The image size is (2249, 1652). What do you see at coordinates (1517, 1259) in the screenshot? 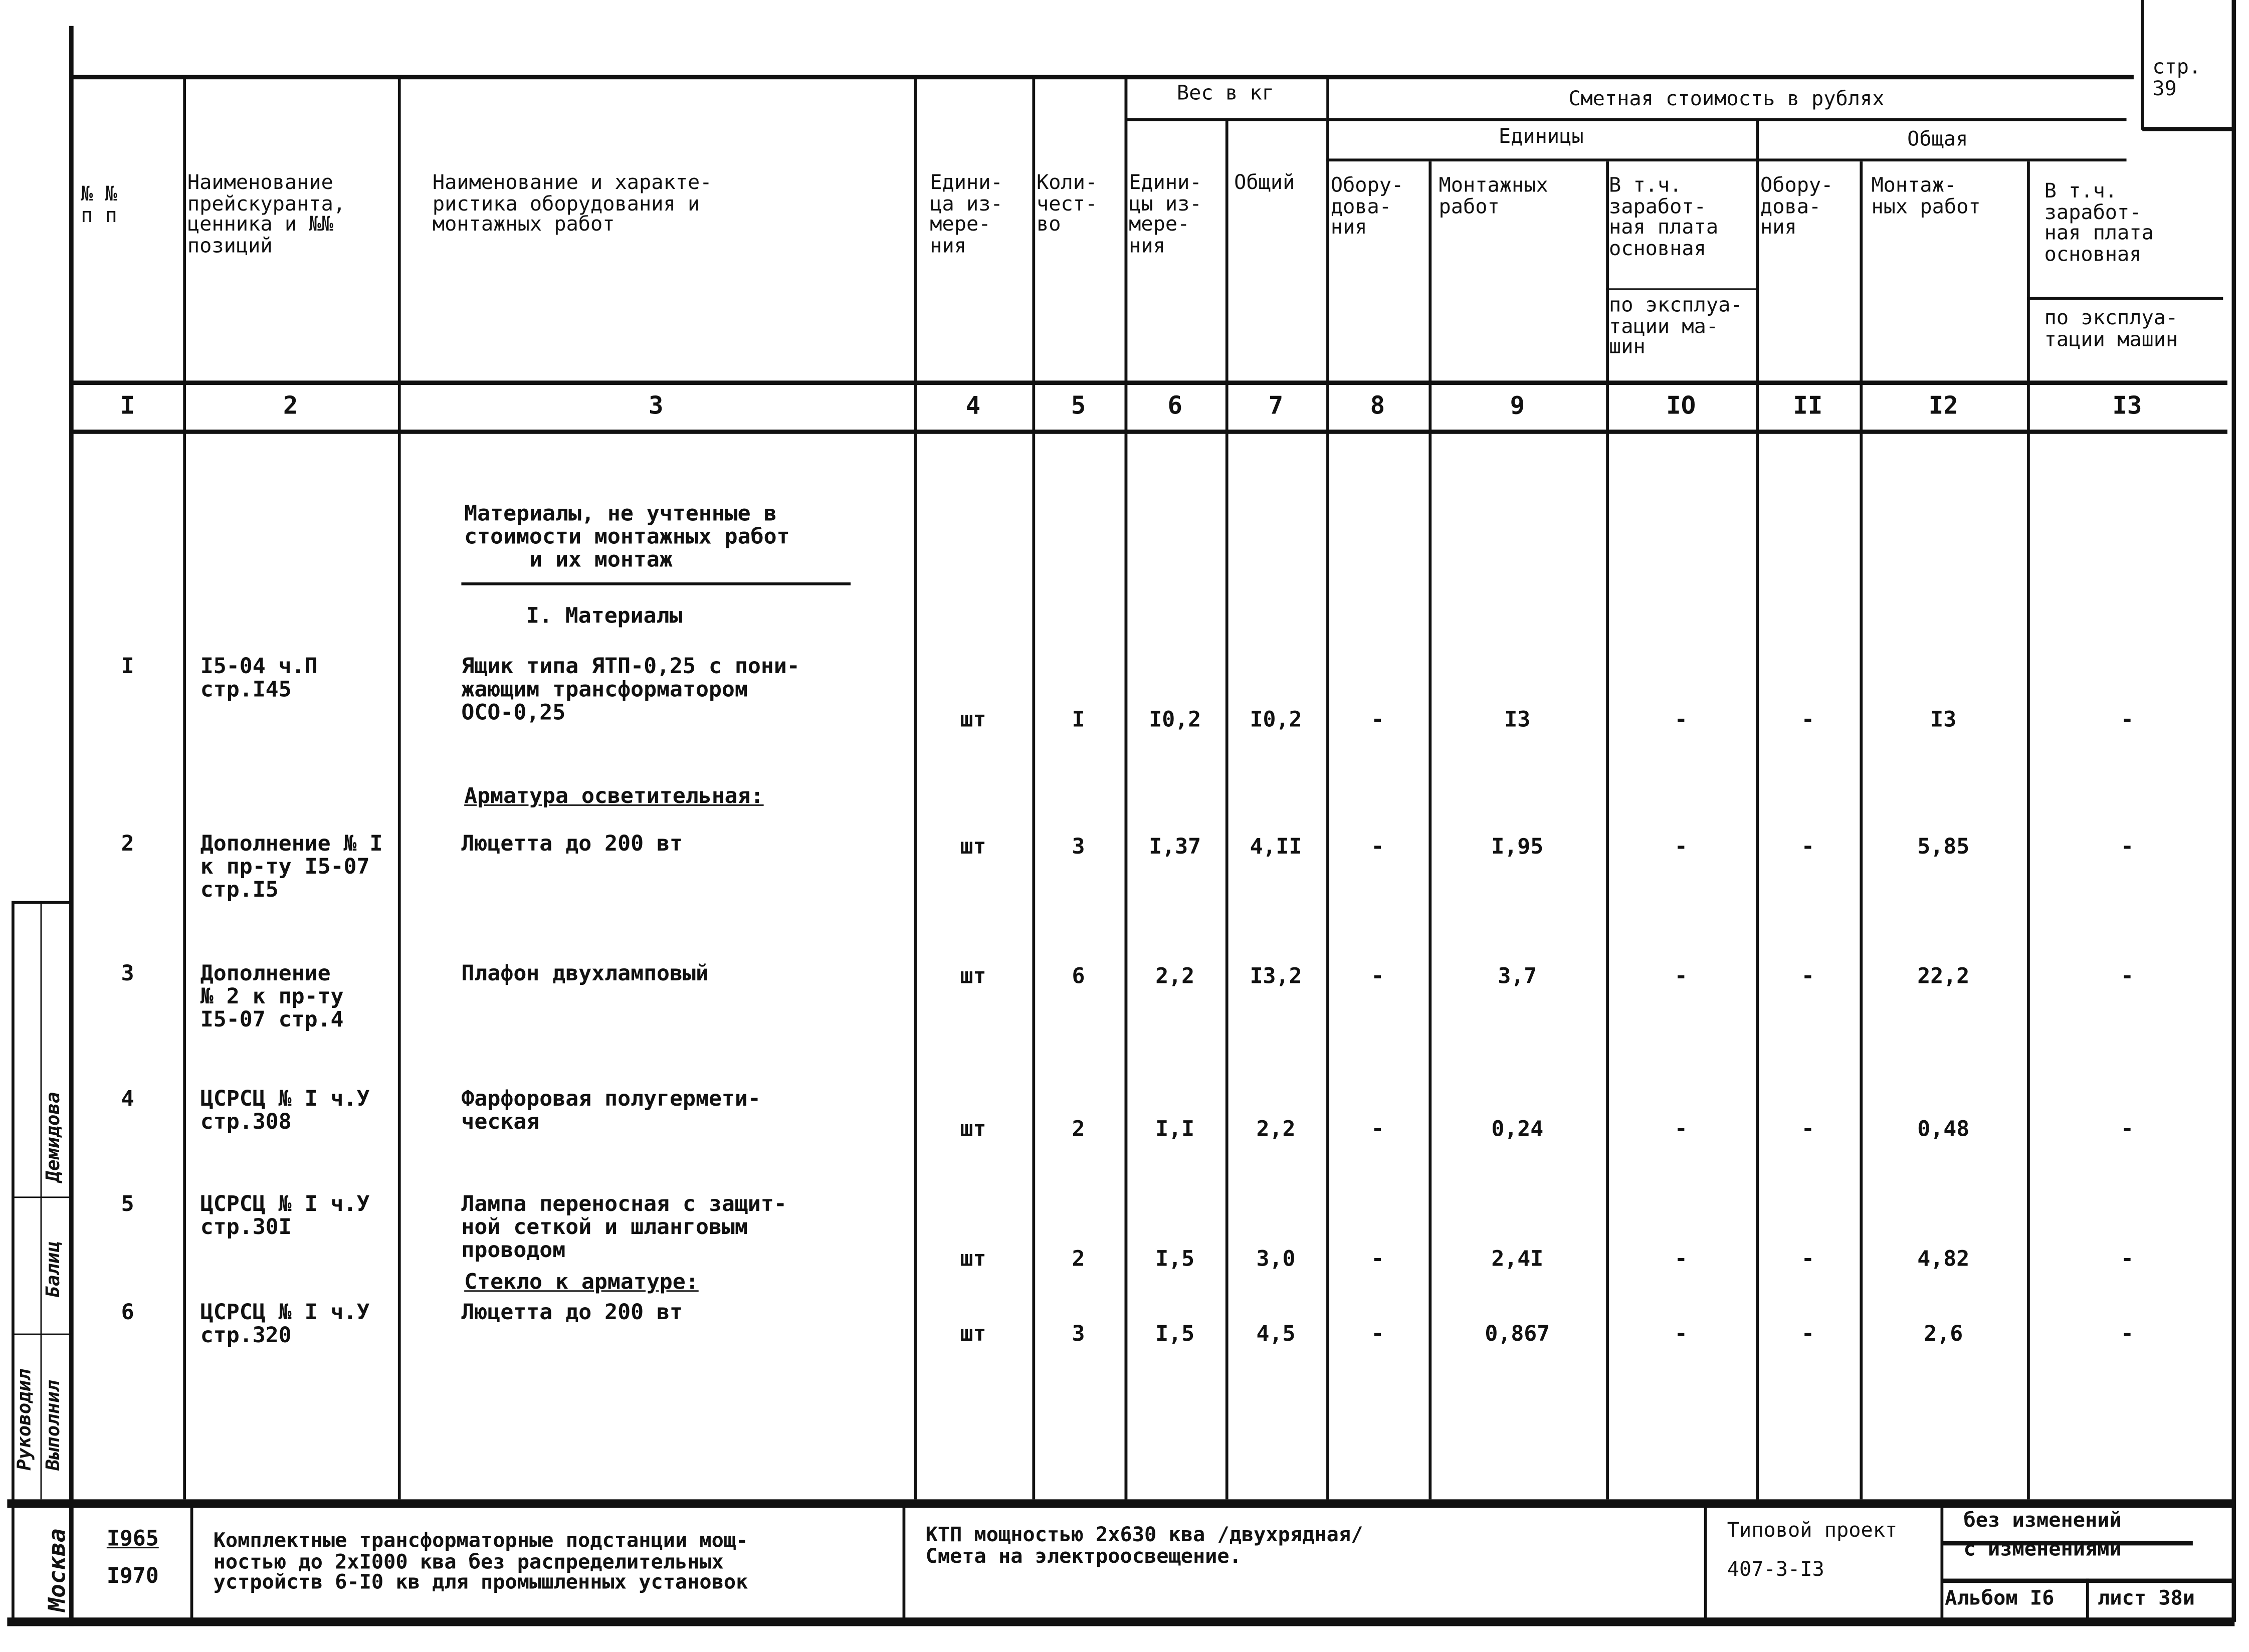
I see `cell-mount-unit: 2,4I` at bounding box center [1517, 1259].